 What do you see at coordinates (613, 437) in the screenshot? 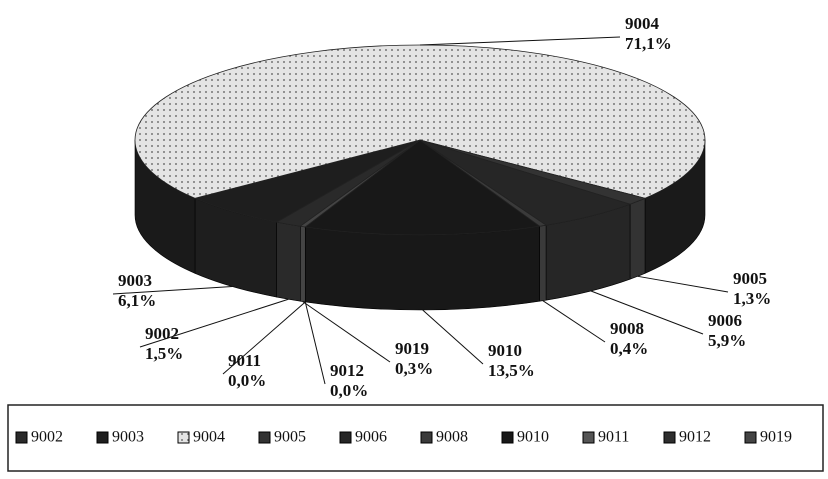
I see `legend-label: 9011` at bounding box center [613, 437].